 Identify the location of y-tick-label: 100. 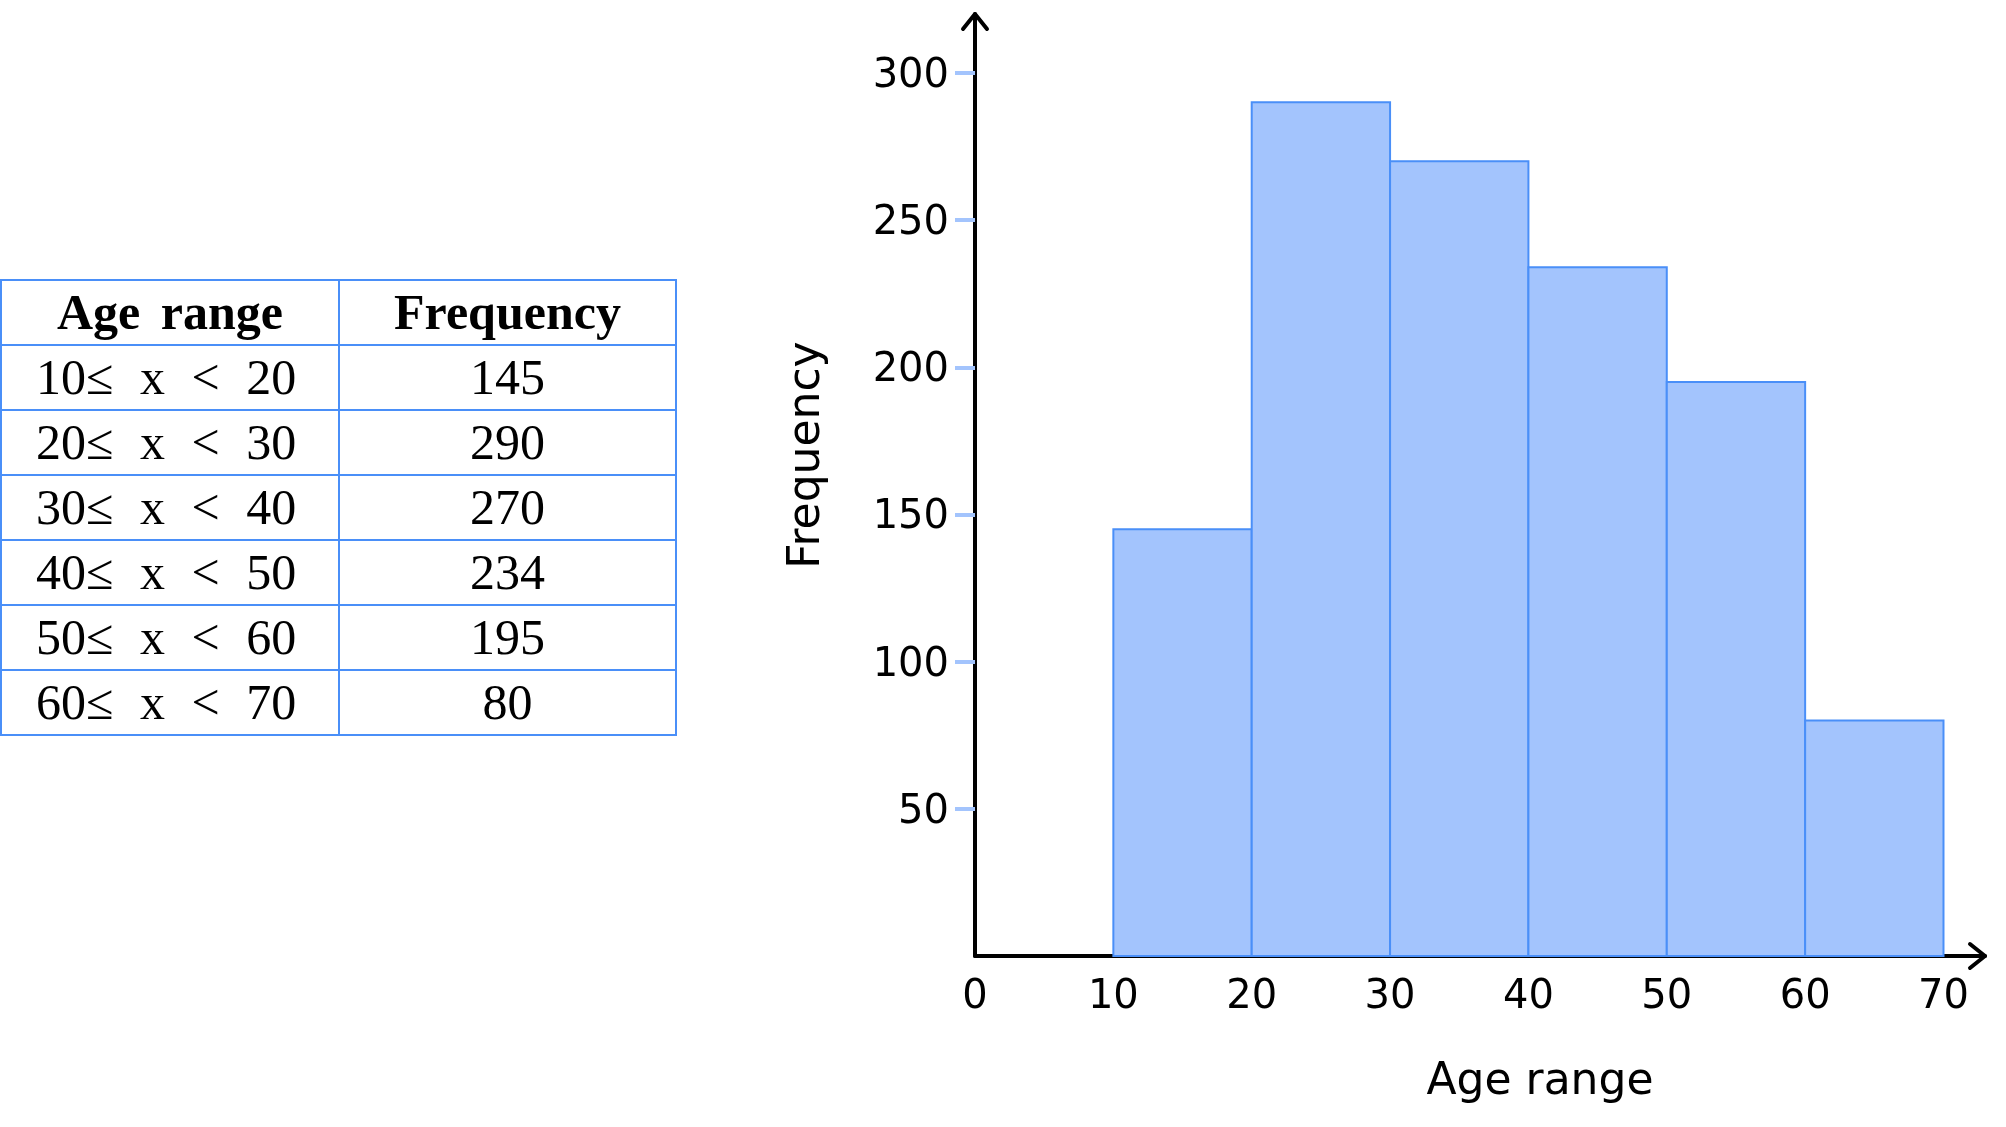
(910, 661).